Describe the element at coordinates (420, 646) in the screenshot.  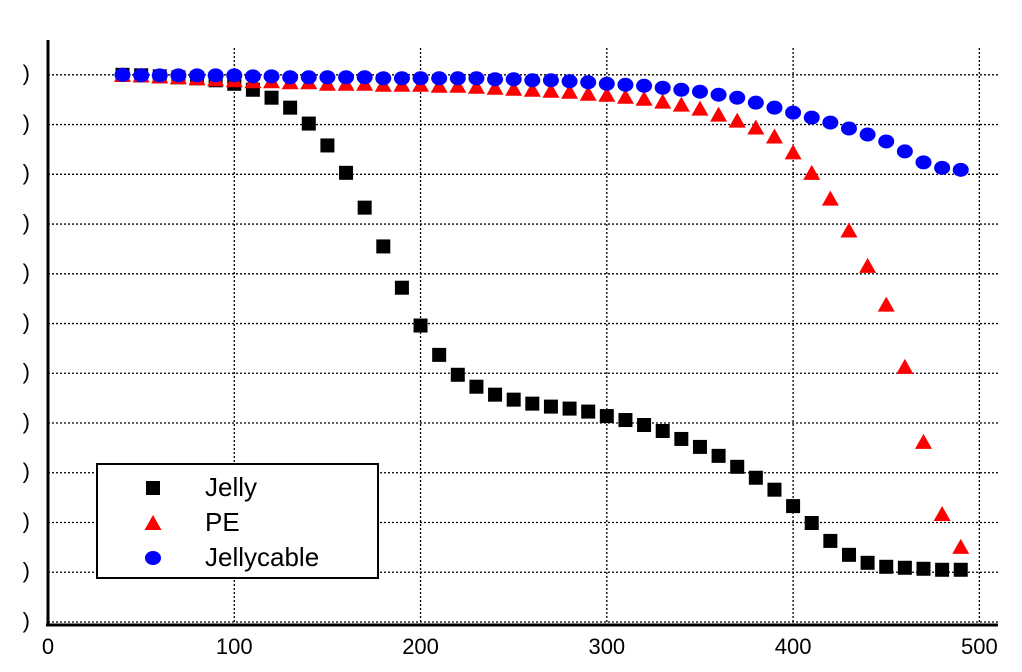
I see `x-tick-label: 200` at that location.